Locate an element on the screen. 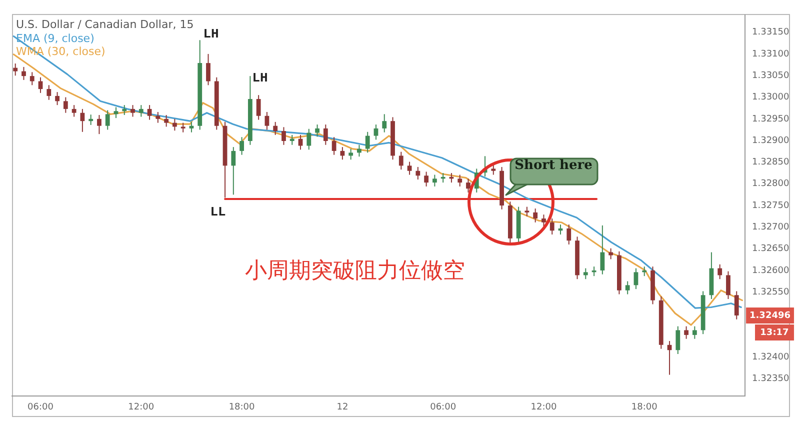  text: 1.32496 is located at coordinates (770, 315).